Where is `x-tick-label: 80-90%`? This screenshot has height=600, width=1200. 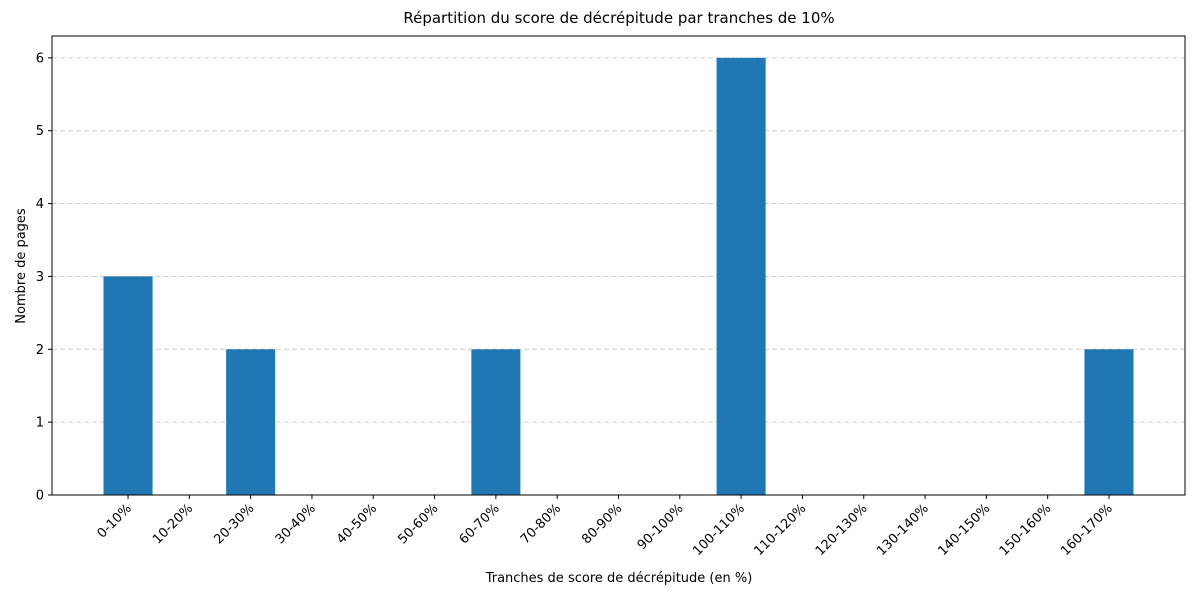
x-tick-label: 80-90% is located at coordinates (602, 524).